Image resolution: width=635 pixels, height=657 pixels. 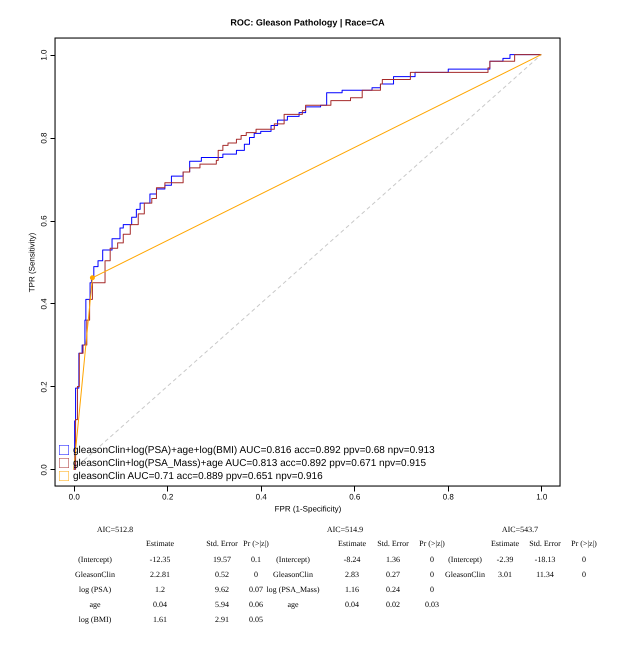 What do you see at coordinates (160, 589) in the screenshot?
I see `text: 1.2` at bounding box center [160, 589].